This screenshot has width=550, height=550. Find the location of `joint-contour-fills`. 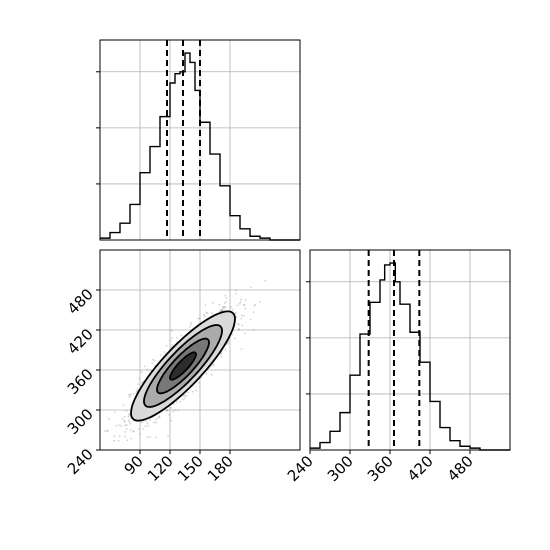

joint-contour-fills is located at coordinates (183, 366).